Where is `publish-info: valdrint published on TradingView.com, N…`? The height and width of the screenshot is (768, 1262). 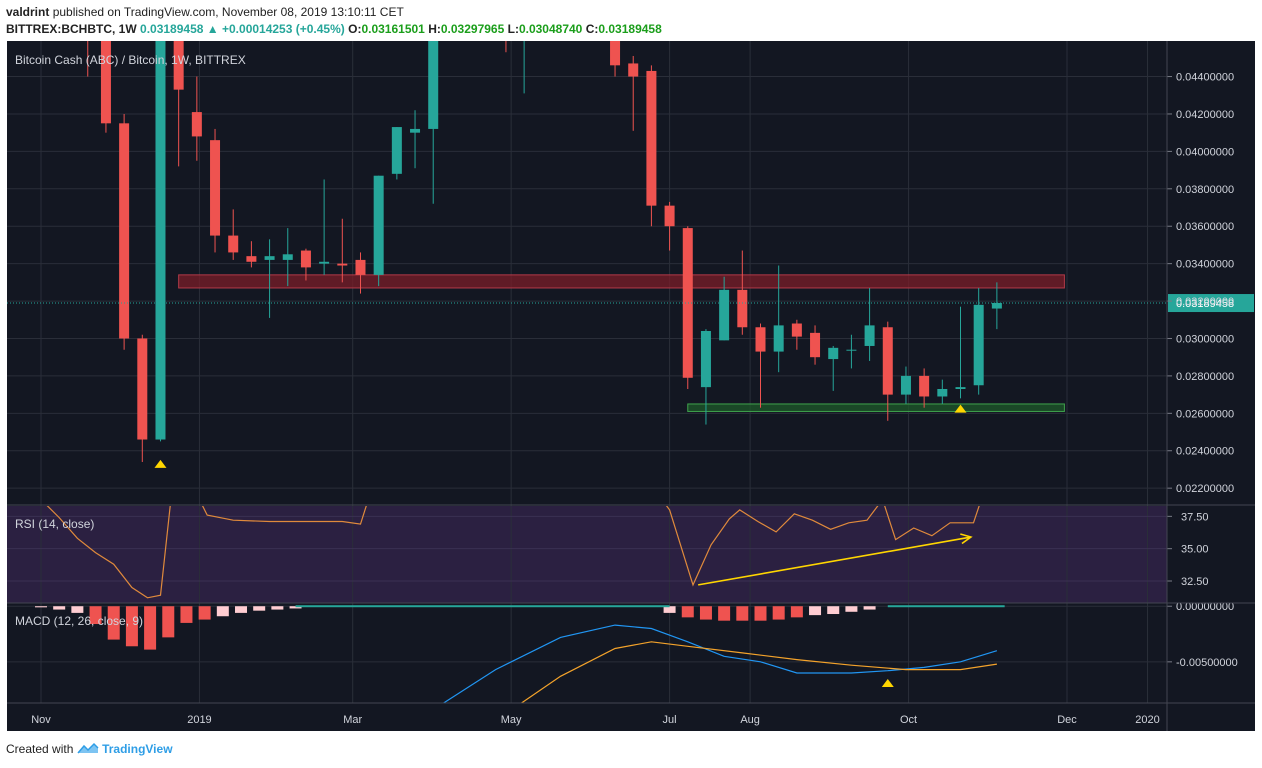
publish-info: valdrint published on TradingView.com, N… is located at coordinates (205, 12).